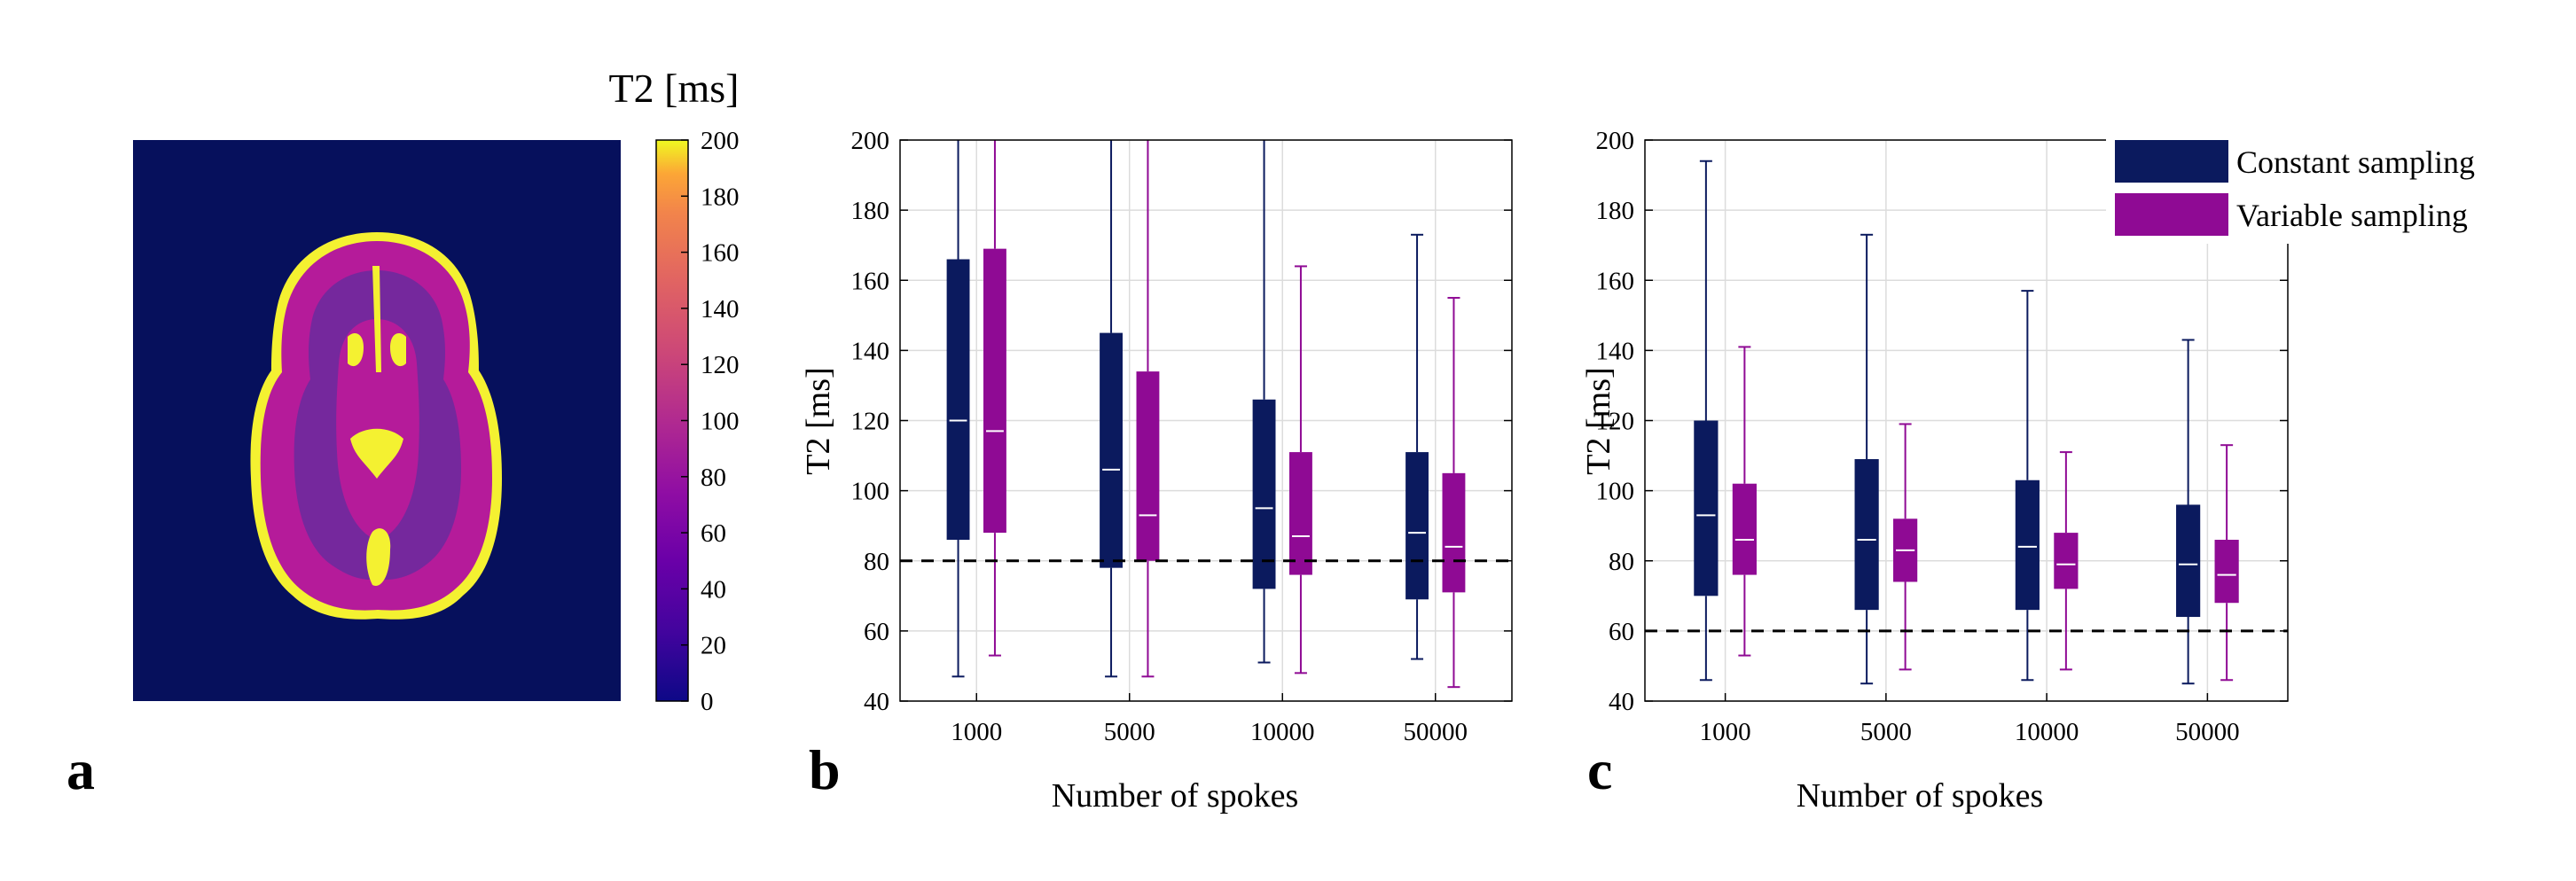 This screenshot has width=2576, height=881. Describe the element at coordinates (2355, 162) in the screenshot. I see `legend-label-constant: Constant sampling` at that location.